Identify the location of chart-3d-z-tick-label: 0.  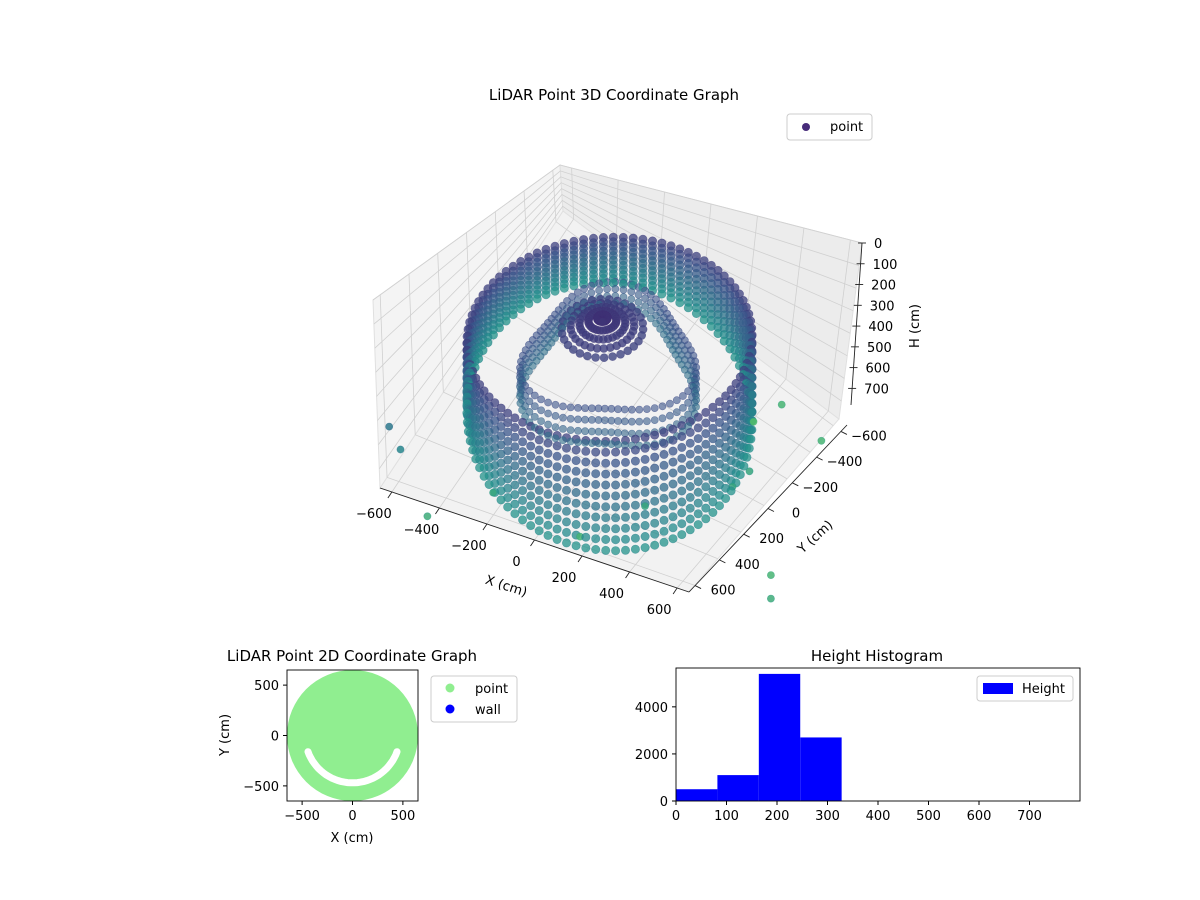
(878, 244).